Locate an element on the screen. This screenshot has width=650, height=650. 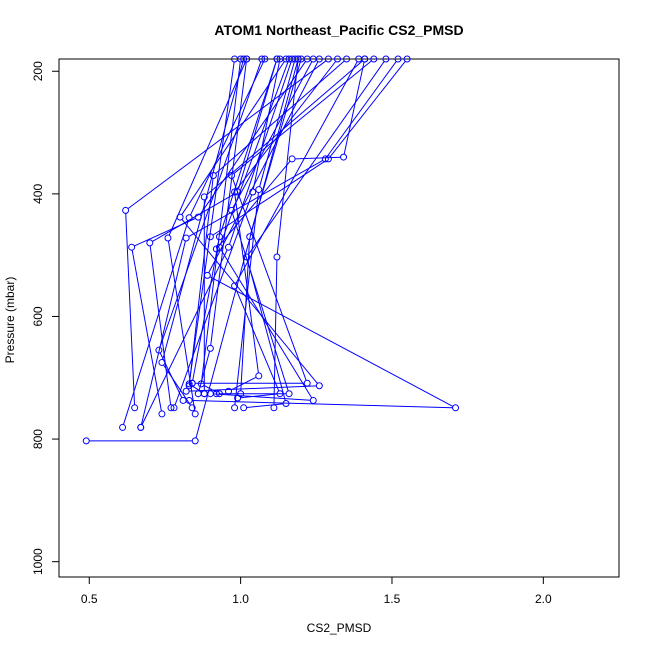
y-axis: 200 400 600 800 1000 is located at coordinates (45, 318).